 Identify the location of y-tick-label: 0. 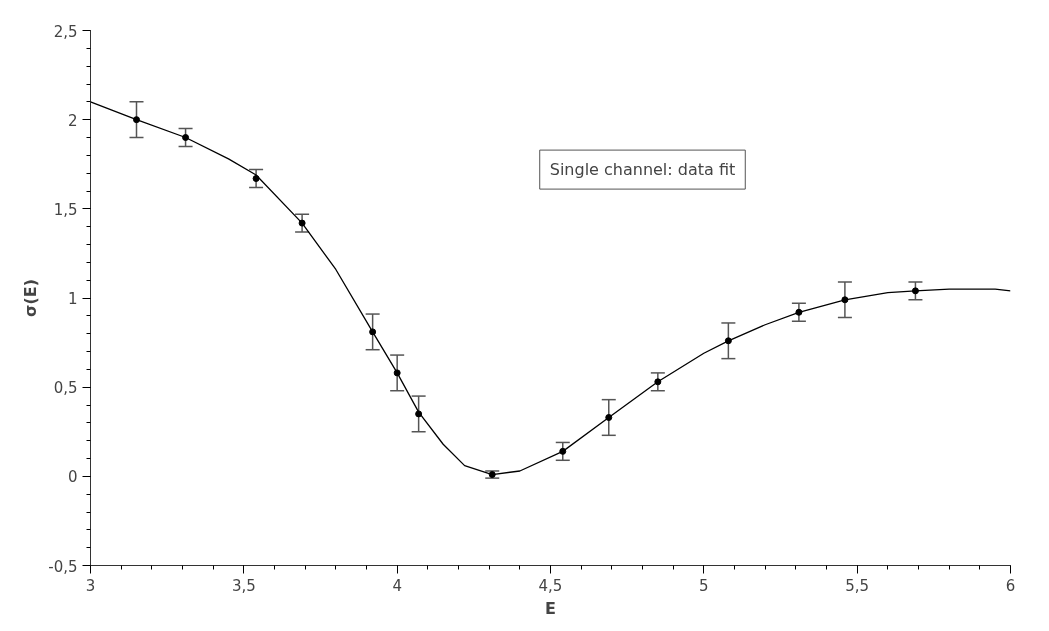
(72, 477).